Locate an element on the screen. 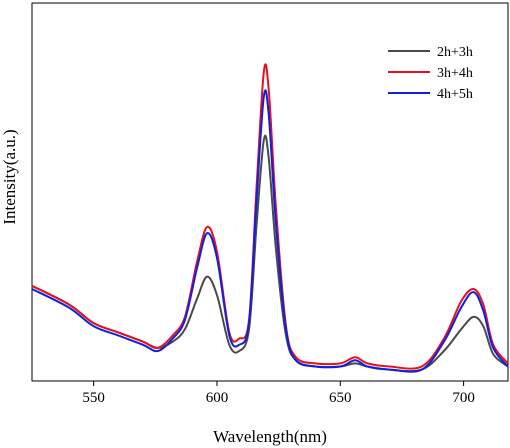 The image size is (510, 448). legend-label-2: 3h+4h is located at coordinates (455, 73).